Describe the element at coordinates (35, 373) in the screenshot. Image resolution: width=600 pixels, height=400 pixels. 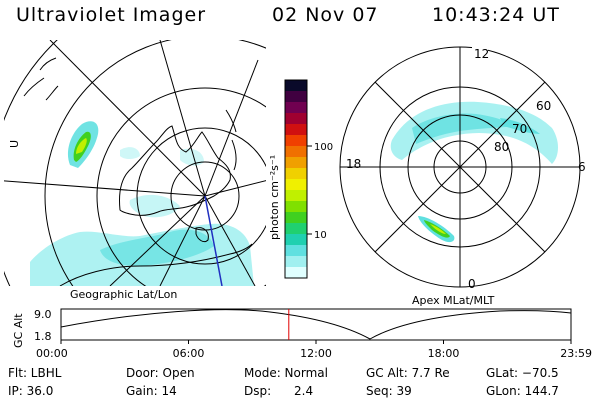
I see `info-filter: Flt: LBHL` at that location.